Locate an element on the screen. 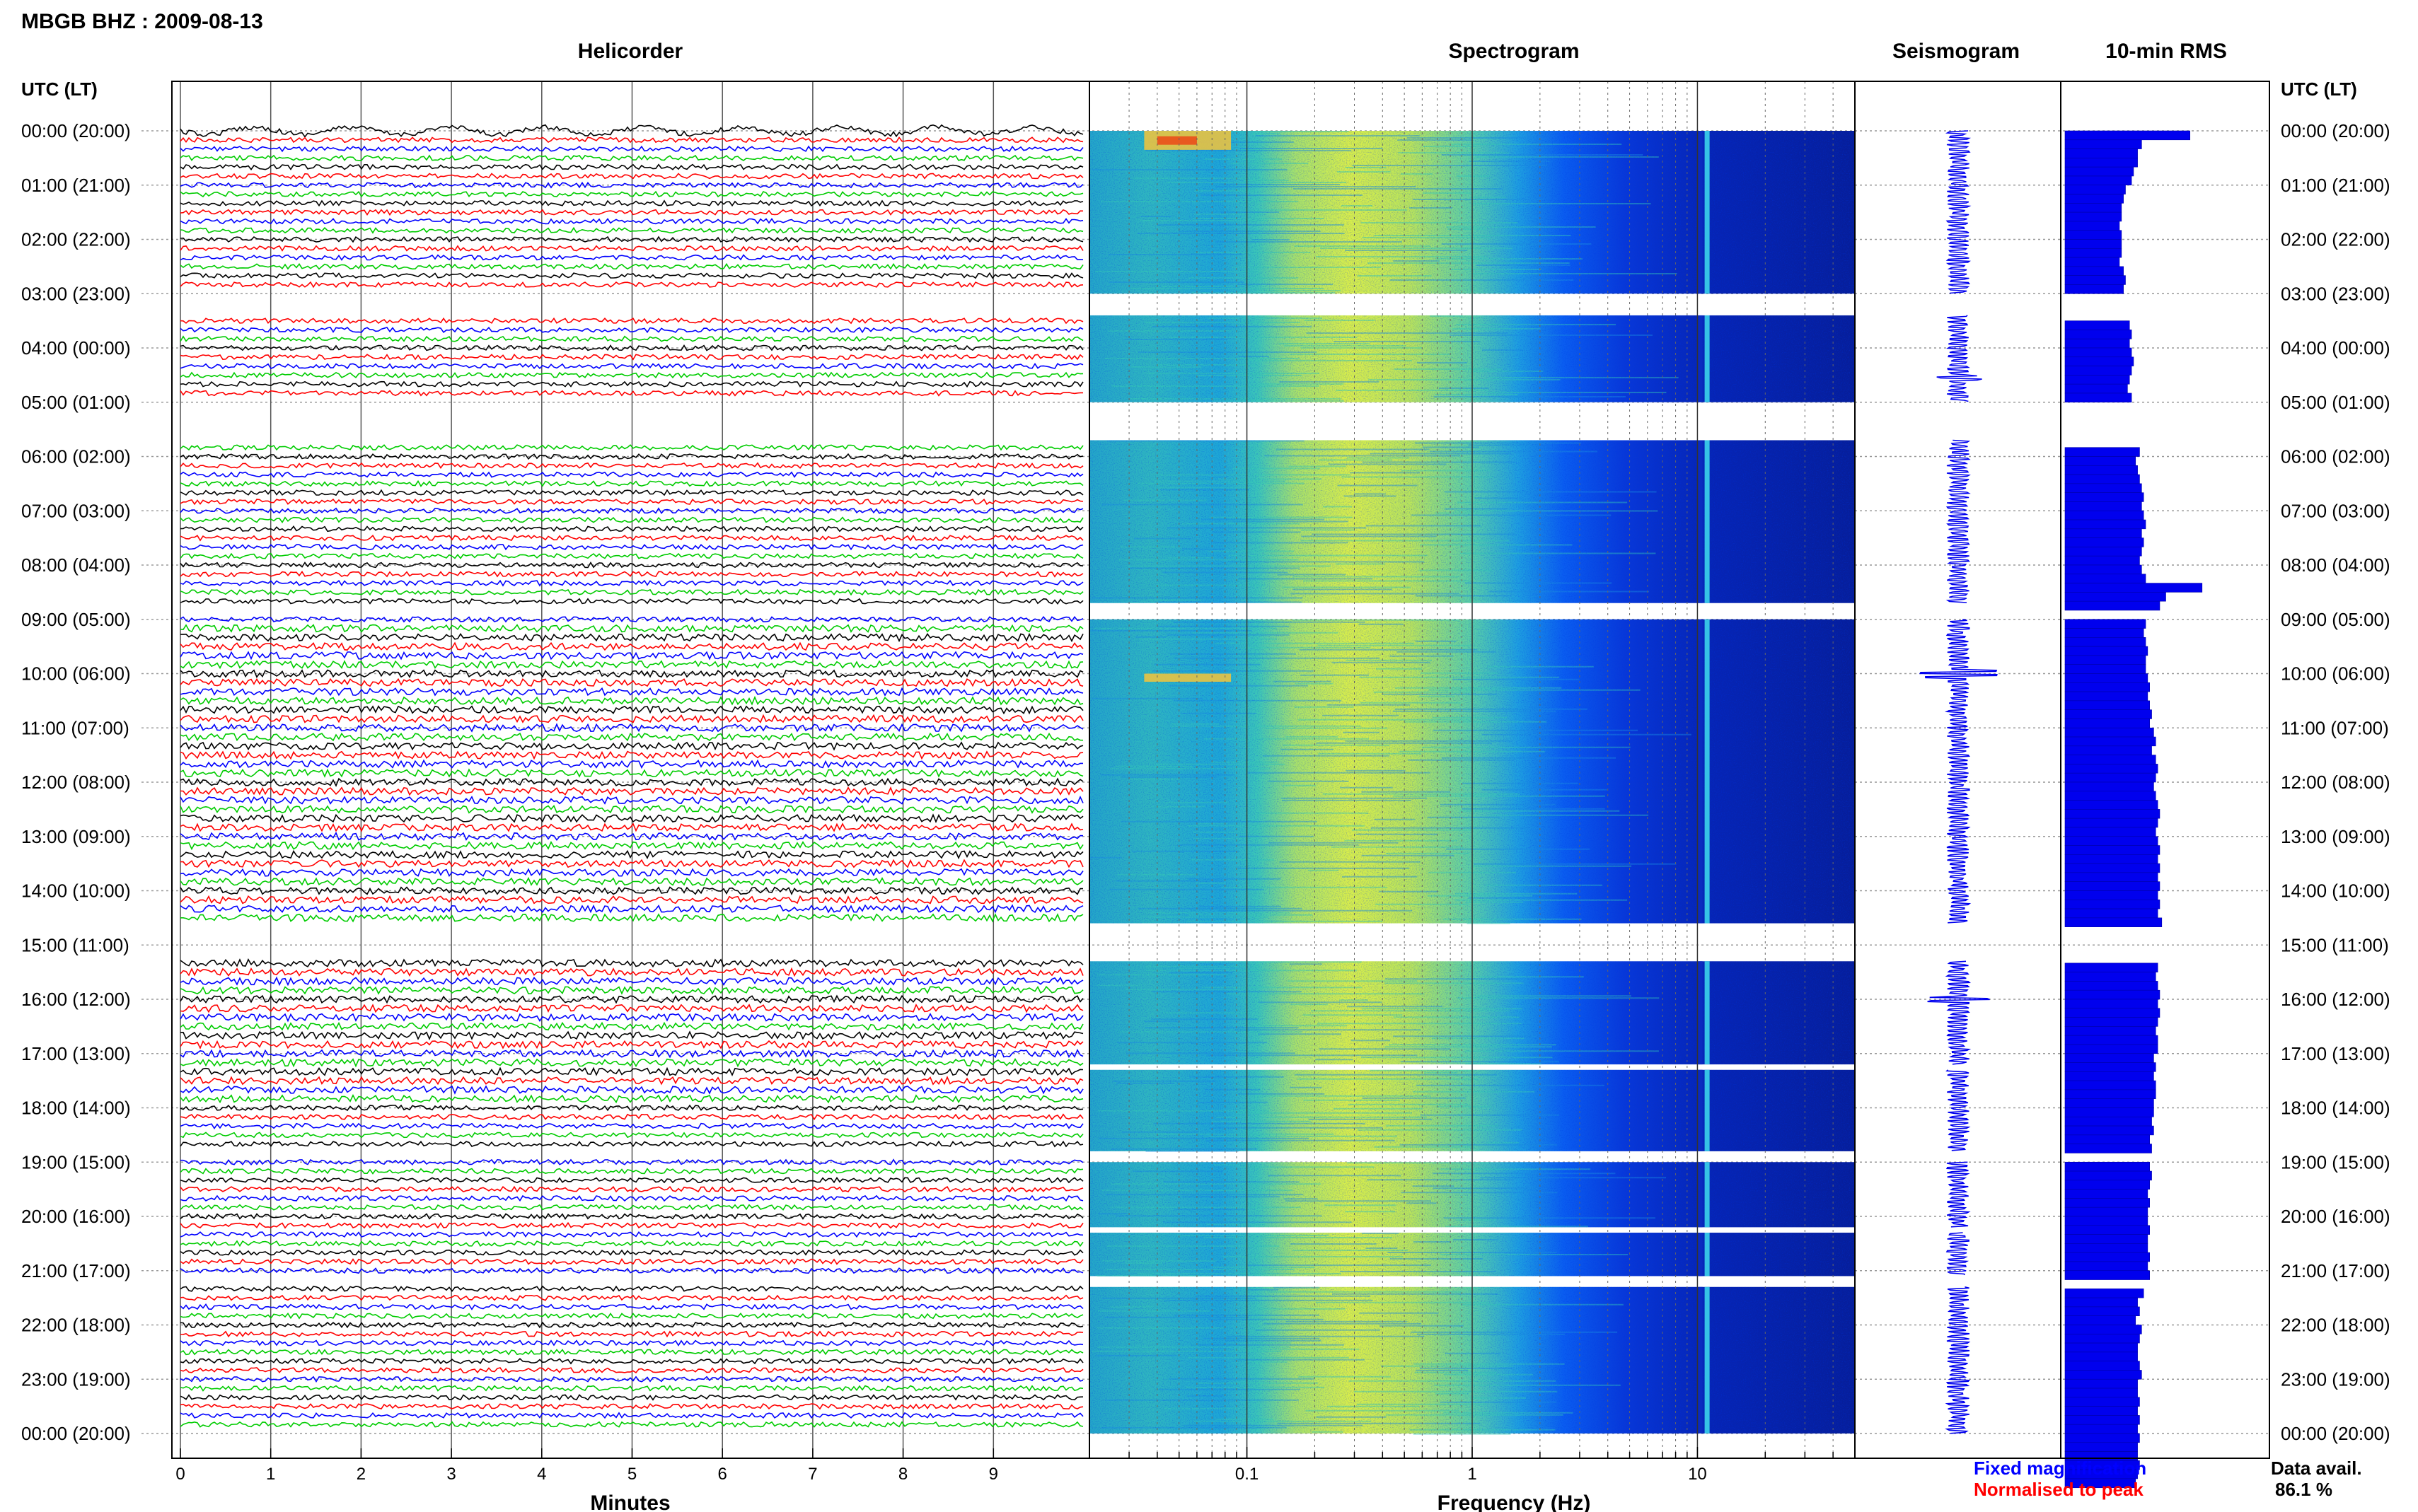 This screenshot has width=2418, height=1512. time-label-right: 11:00 (07:00) is located at coordinates (2335, 727).